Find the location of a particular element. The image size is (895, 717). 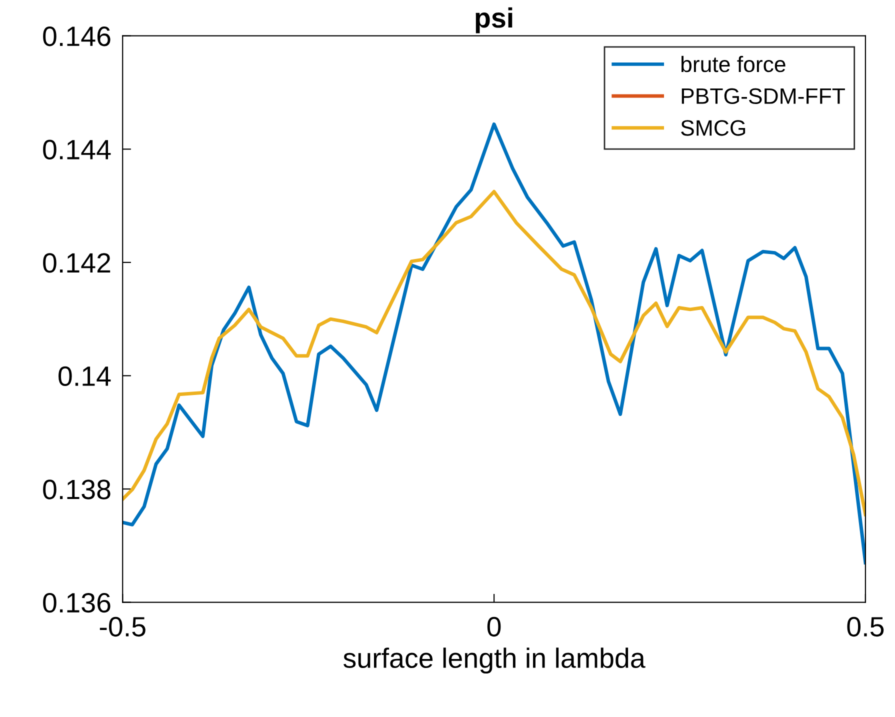

x-axis-title: surface length in lambda is located at coordinates (494, 661).